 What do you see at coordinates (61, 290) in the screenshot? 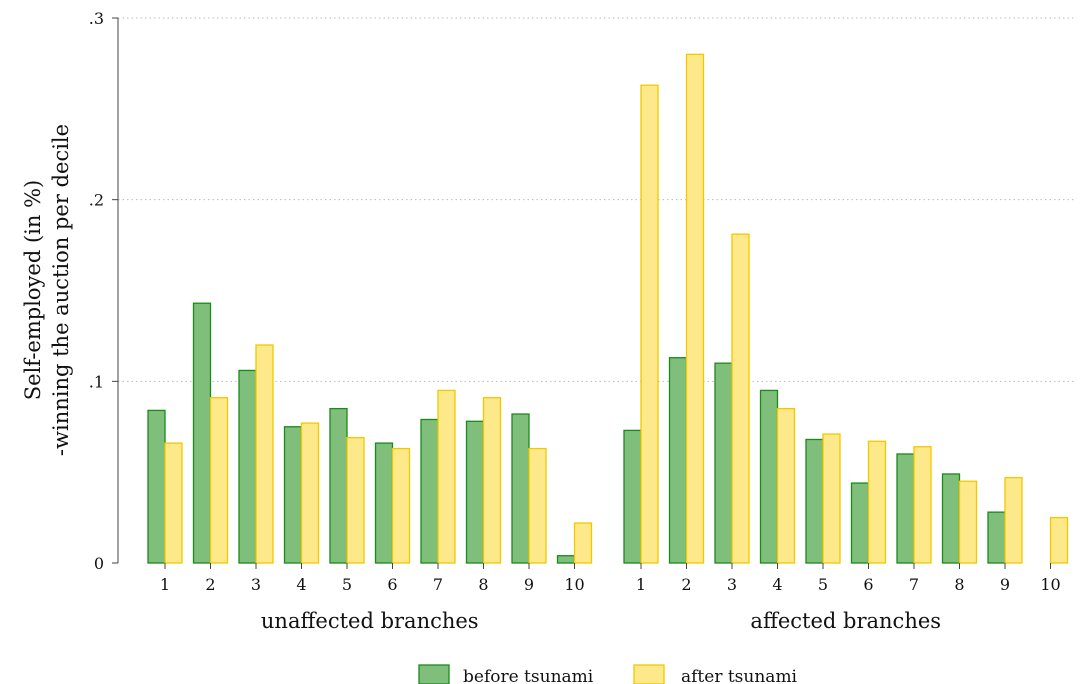
I see `y-axis-label-line-2: -winning the auction per decile` at bounding box center [61, 290].